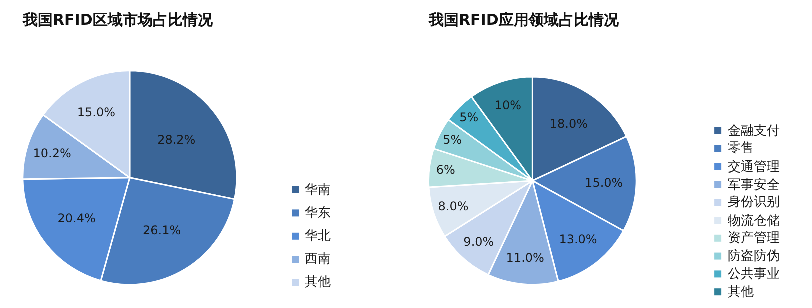  I want to click on legend-label: 公共事业, so click(754, 274).